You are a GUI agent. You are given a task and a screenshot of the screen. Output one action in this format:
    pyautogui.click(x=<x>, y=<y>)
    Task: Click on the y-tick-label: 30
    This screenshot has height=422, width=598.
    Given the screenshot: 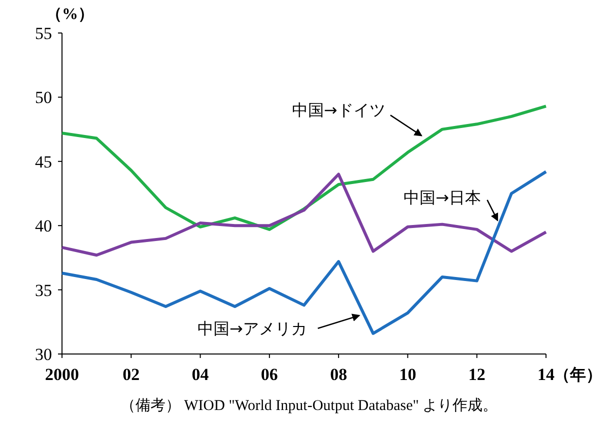 What is the action you would take?
    pyautogui.click(x=43, y=354)
    